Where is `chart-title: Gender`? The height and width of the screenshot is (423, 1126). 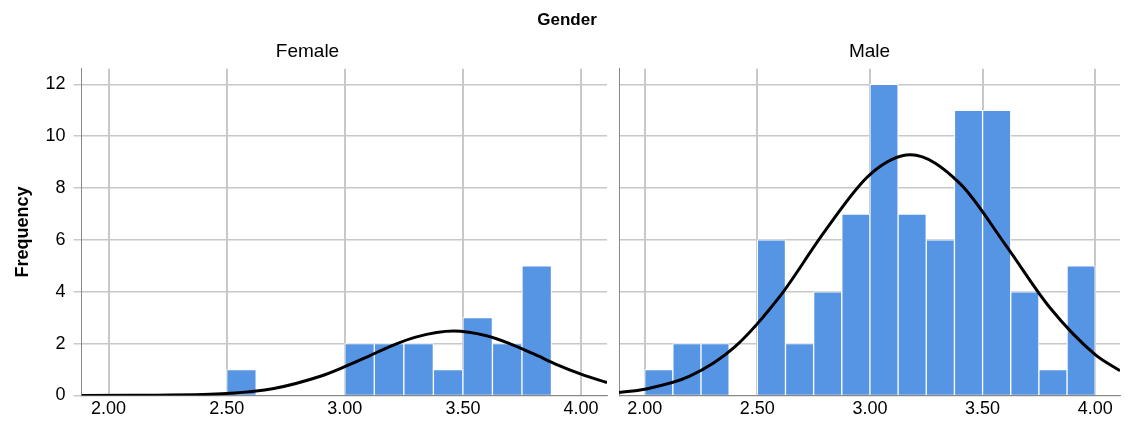 chart-title: Gender is located at coordinates (567, 20).